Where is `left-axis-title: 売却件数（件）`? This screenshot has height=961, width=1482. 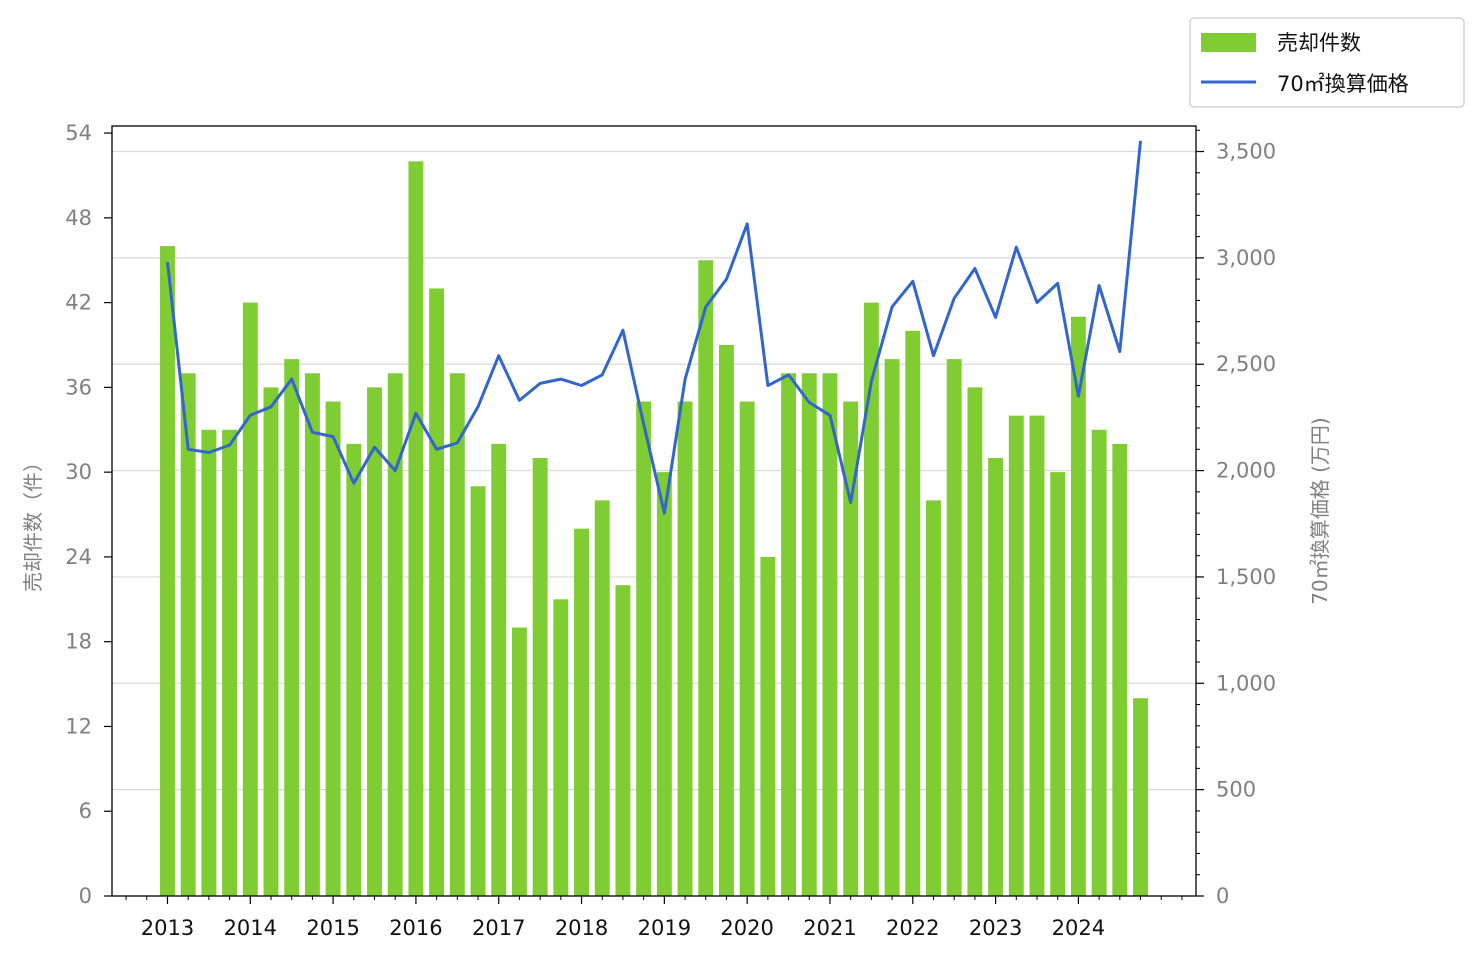 left-axis-title: 売却件数（件） is located at coordinates (33, 522).